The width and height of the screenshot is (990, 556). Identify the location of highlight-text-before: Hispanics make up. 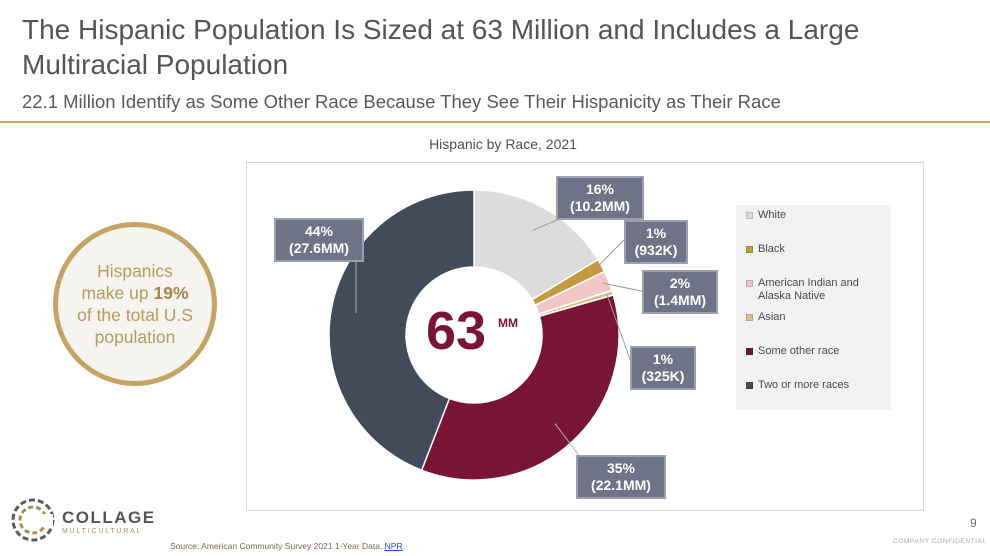
(127, 282).